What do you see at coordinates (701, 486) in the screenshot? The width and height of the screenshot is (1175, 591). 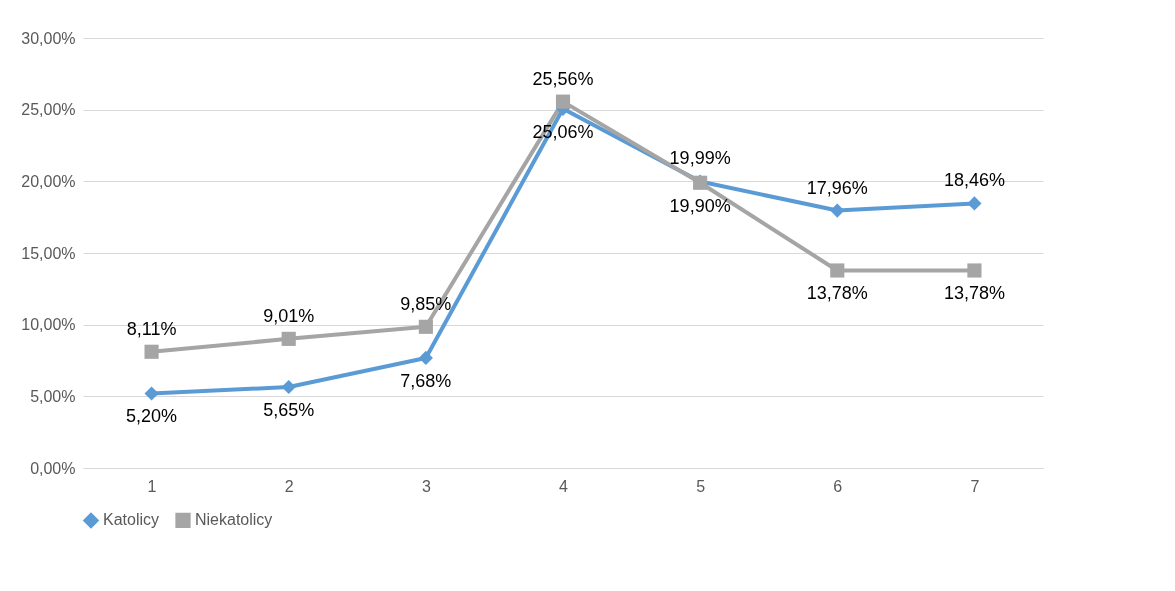 I see `x-tick-label: 5` at bounding box center [701, 486].